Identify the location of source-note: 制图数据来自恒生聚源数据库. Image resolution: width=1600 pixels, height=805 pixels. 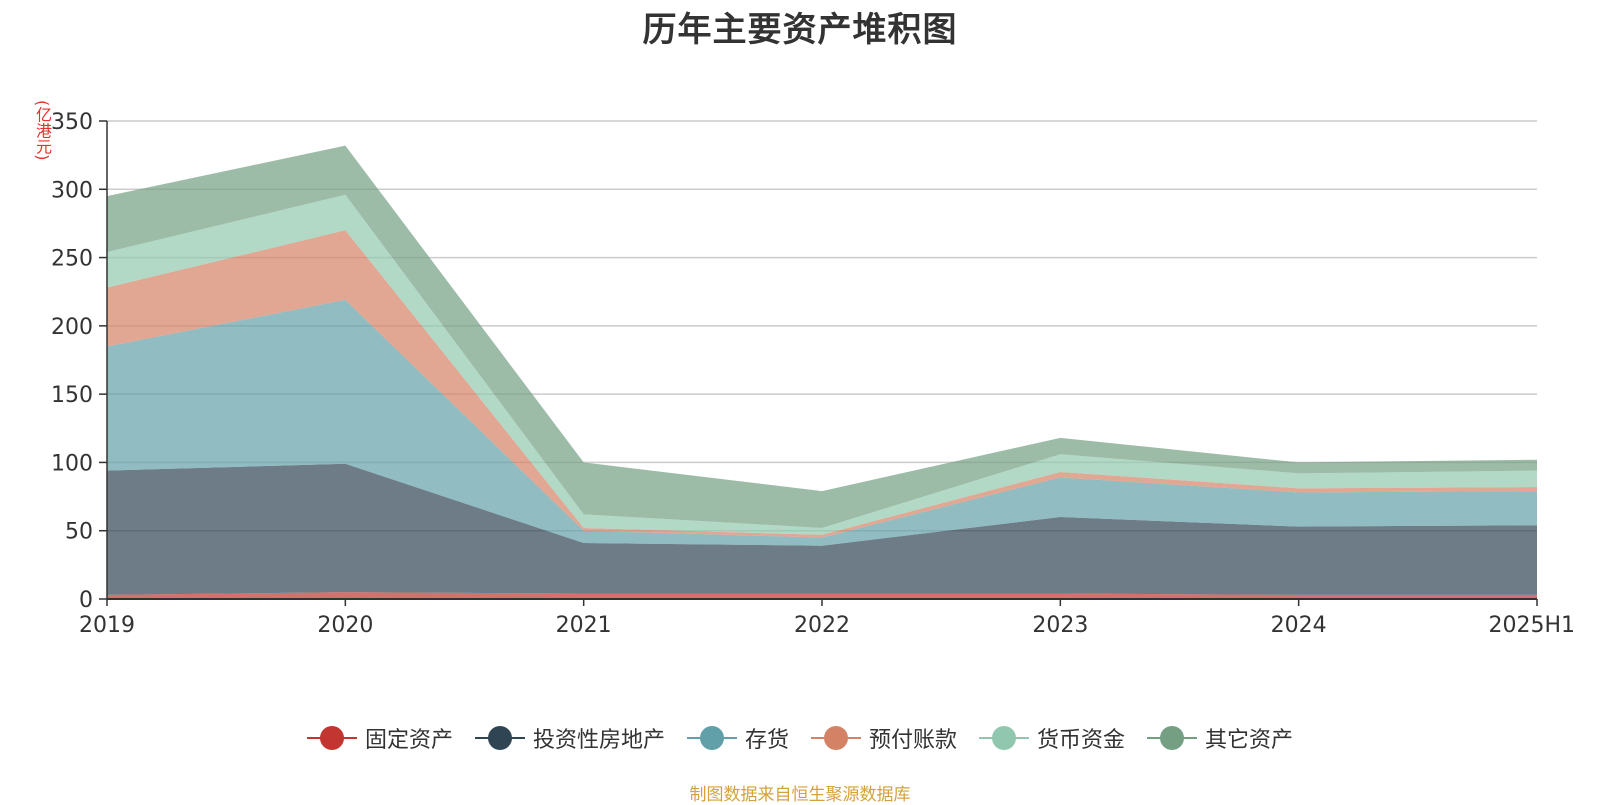
(800, 795).